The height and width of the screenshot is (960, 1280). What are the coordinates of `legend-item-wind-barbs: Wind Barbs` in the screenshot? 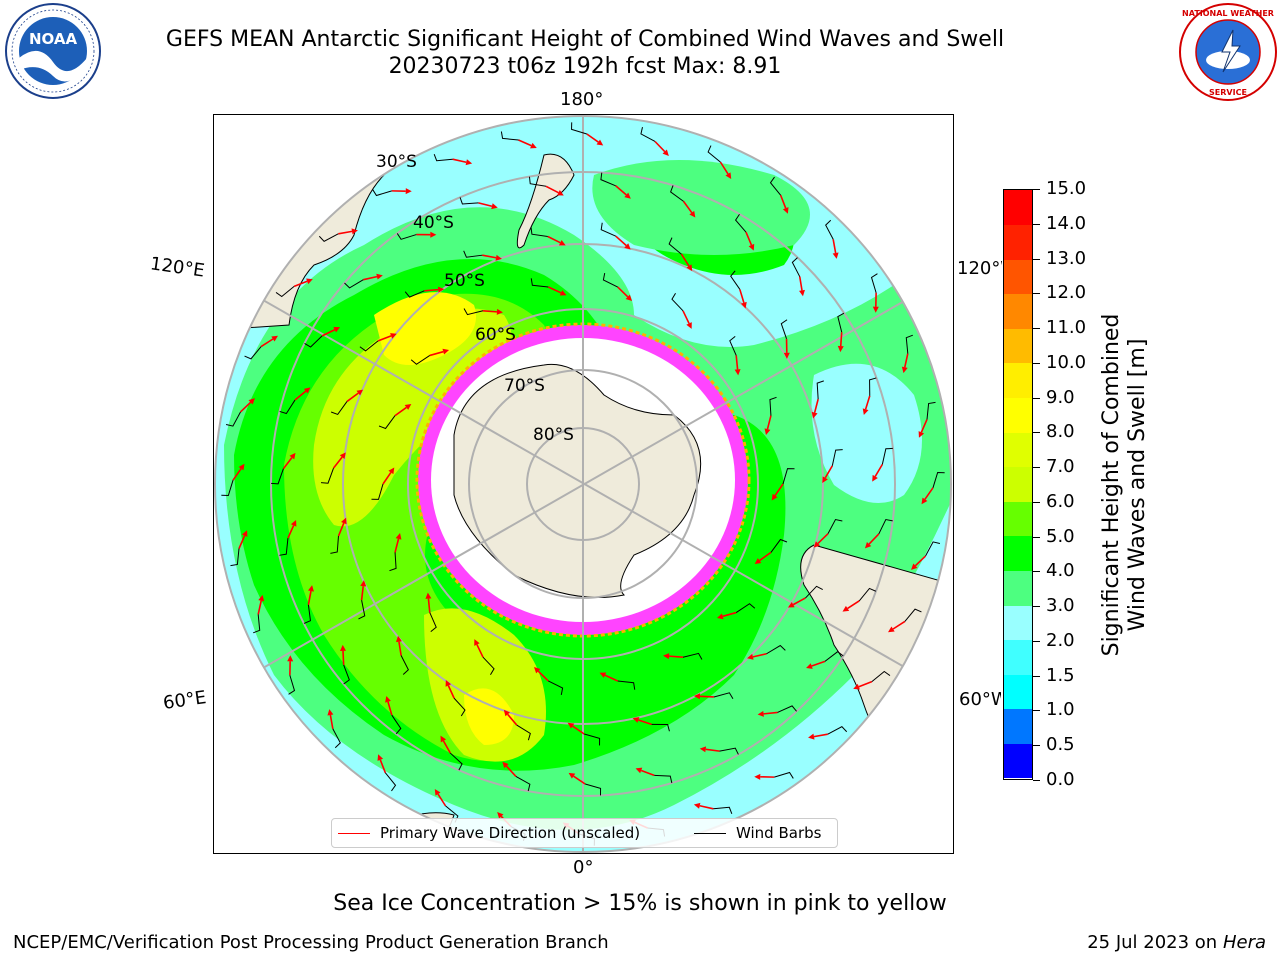 It's located at (757, 833).